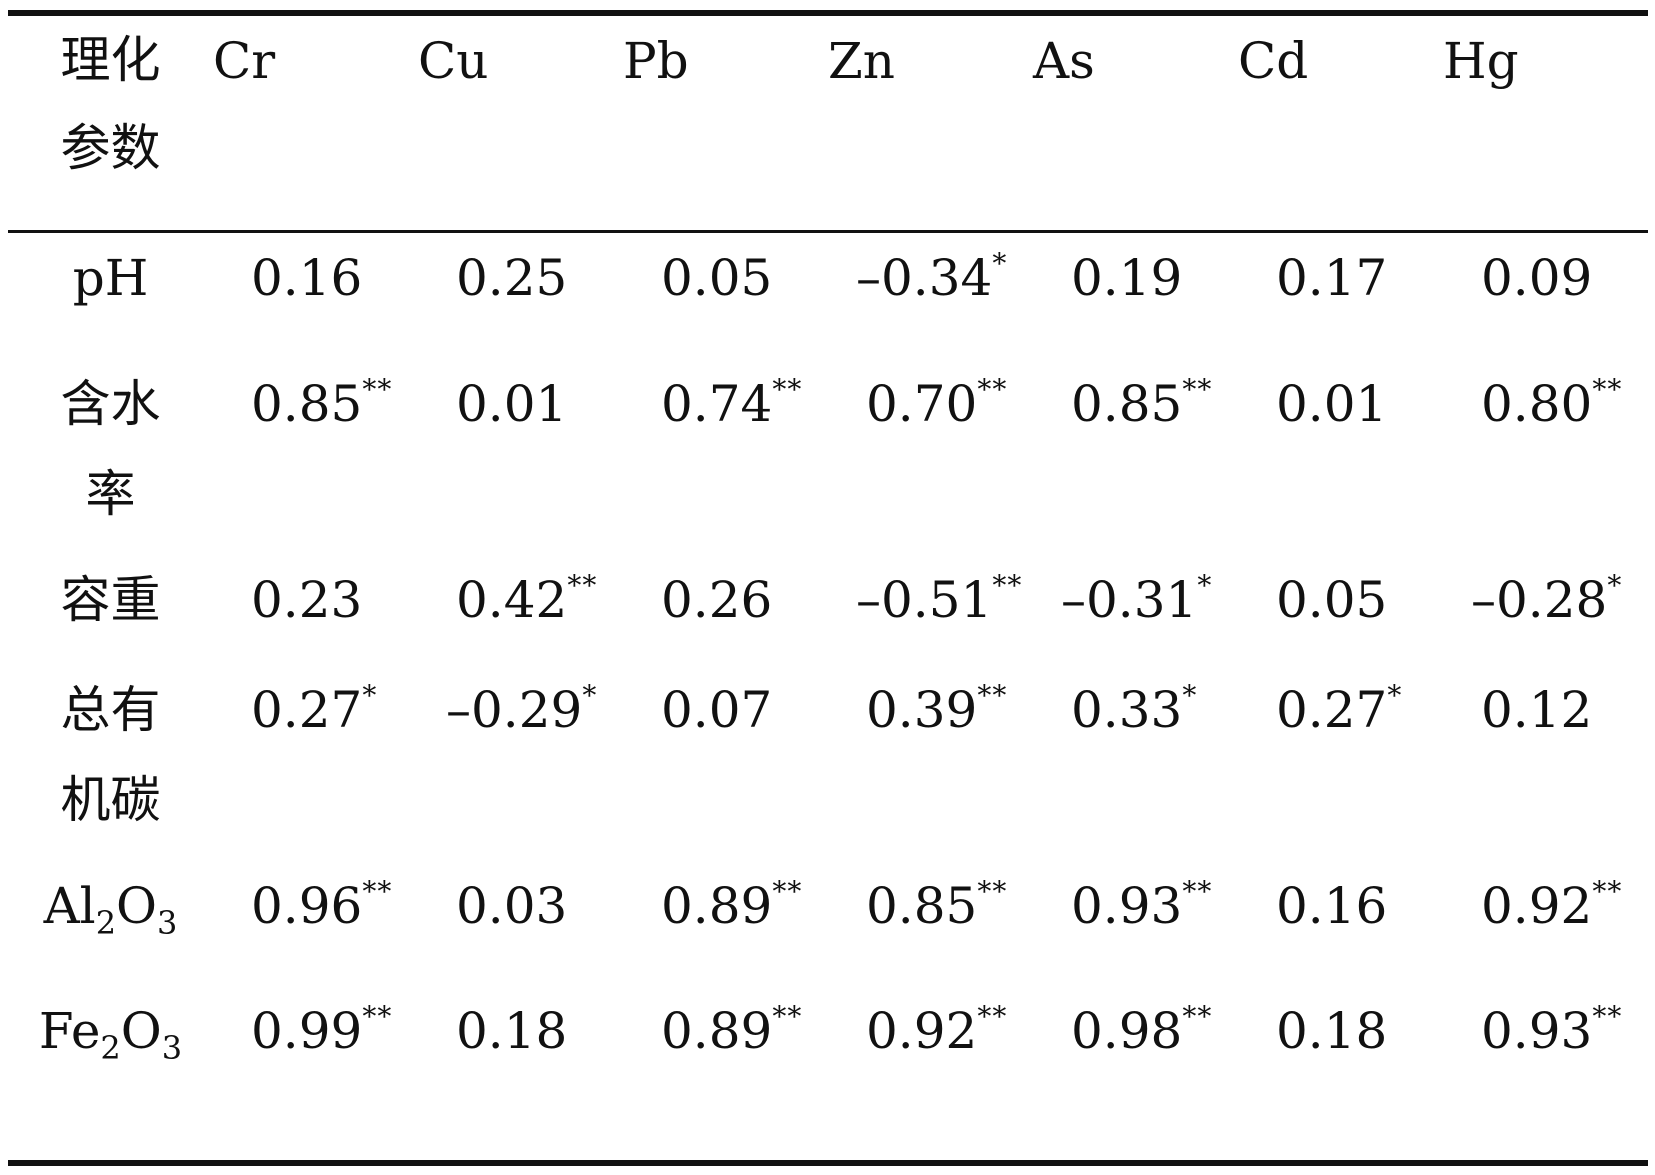 This screenshot has height=1175, width=1655. I want to click on table-cell: 0.09, so click(1545, 296).